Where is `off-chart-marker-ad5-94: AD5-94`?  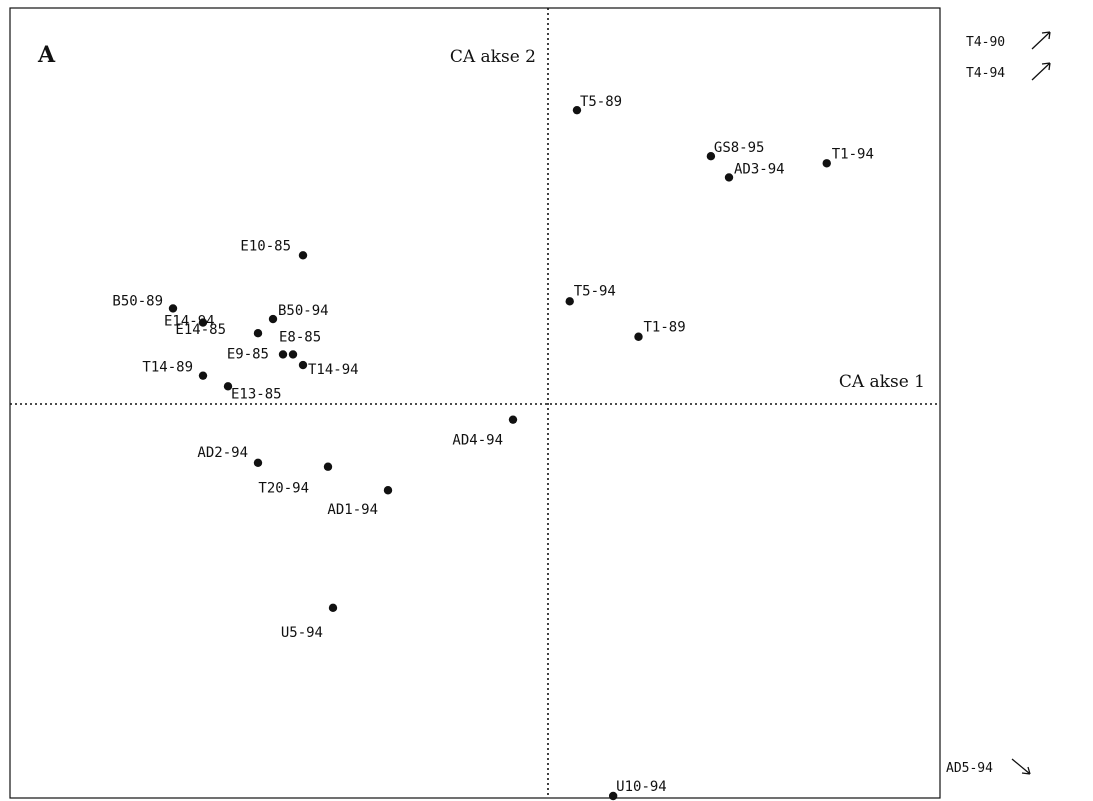 off-chart-marker-ad5-94: AD5-94 is located at coordinates (988, 767).